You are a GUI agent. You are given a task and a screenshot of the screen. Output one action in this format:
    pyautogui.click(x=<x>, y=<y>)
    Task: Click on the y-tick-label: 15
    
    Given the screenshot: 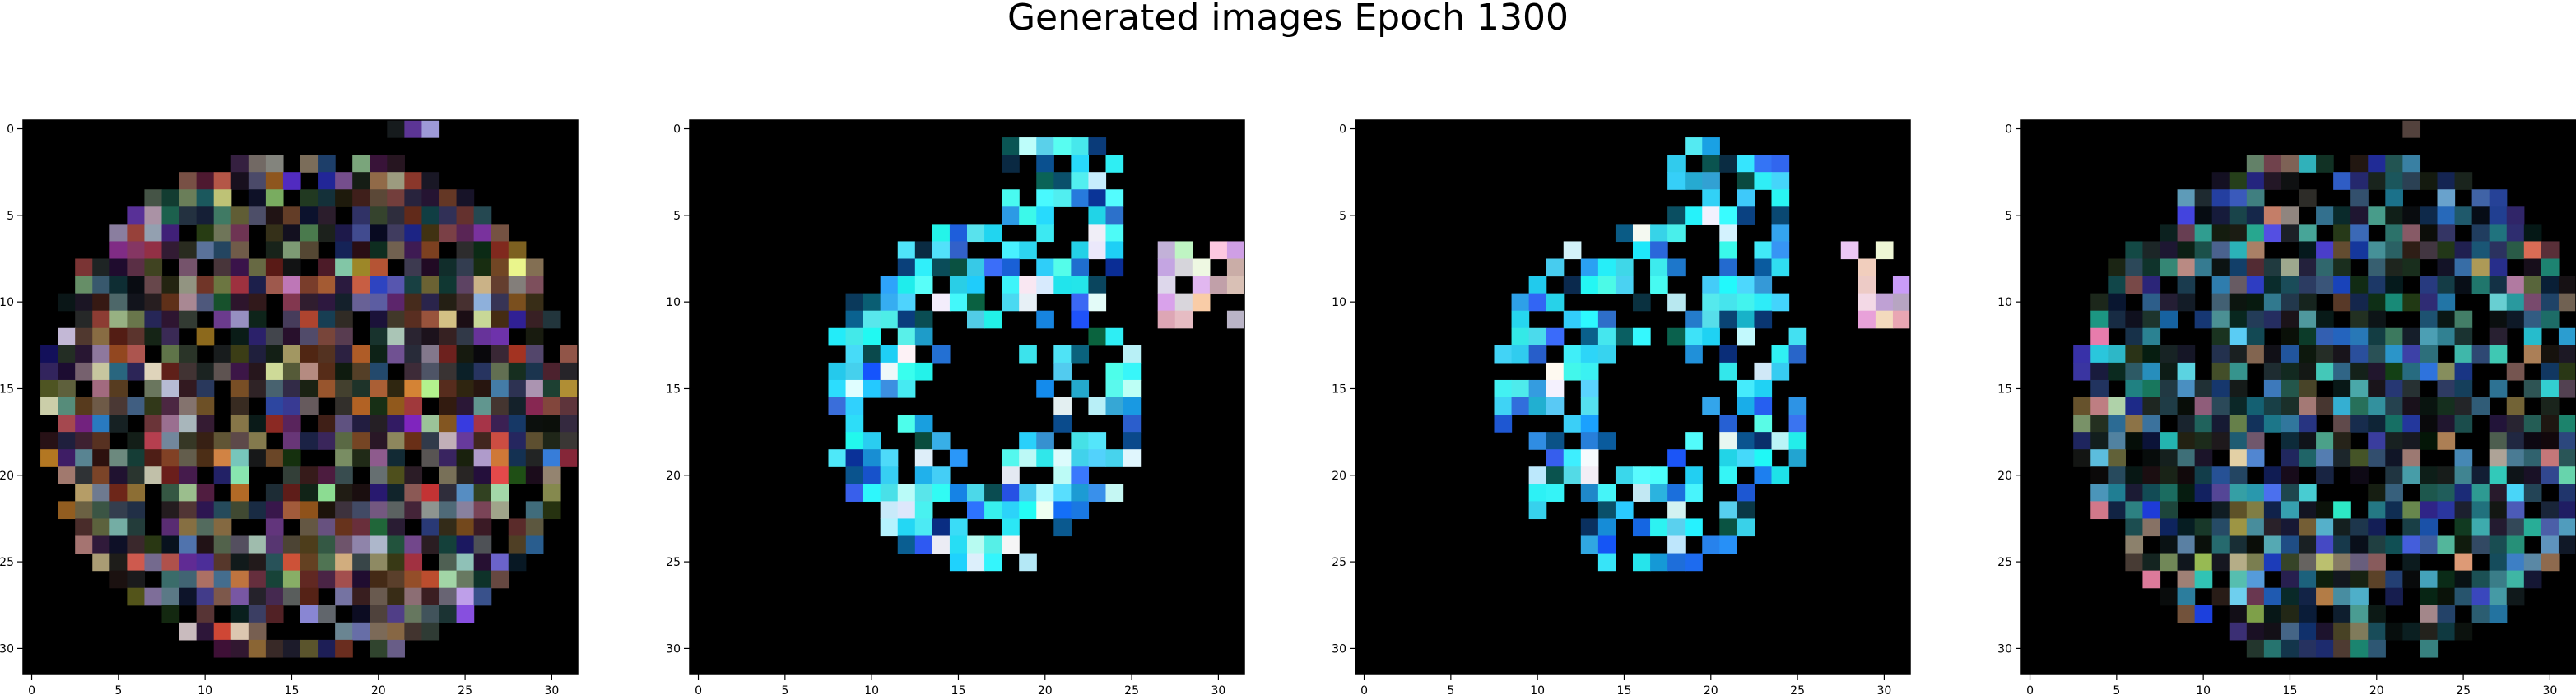 What is the action you would take?
    pyautogui.click(x=673, y=389)
    